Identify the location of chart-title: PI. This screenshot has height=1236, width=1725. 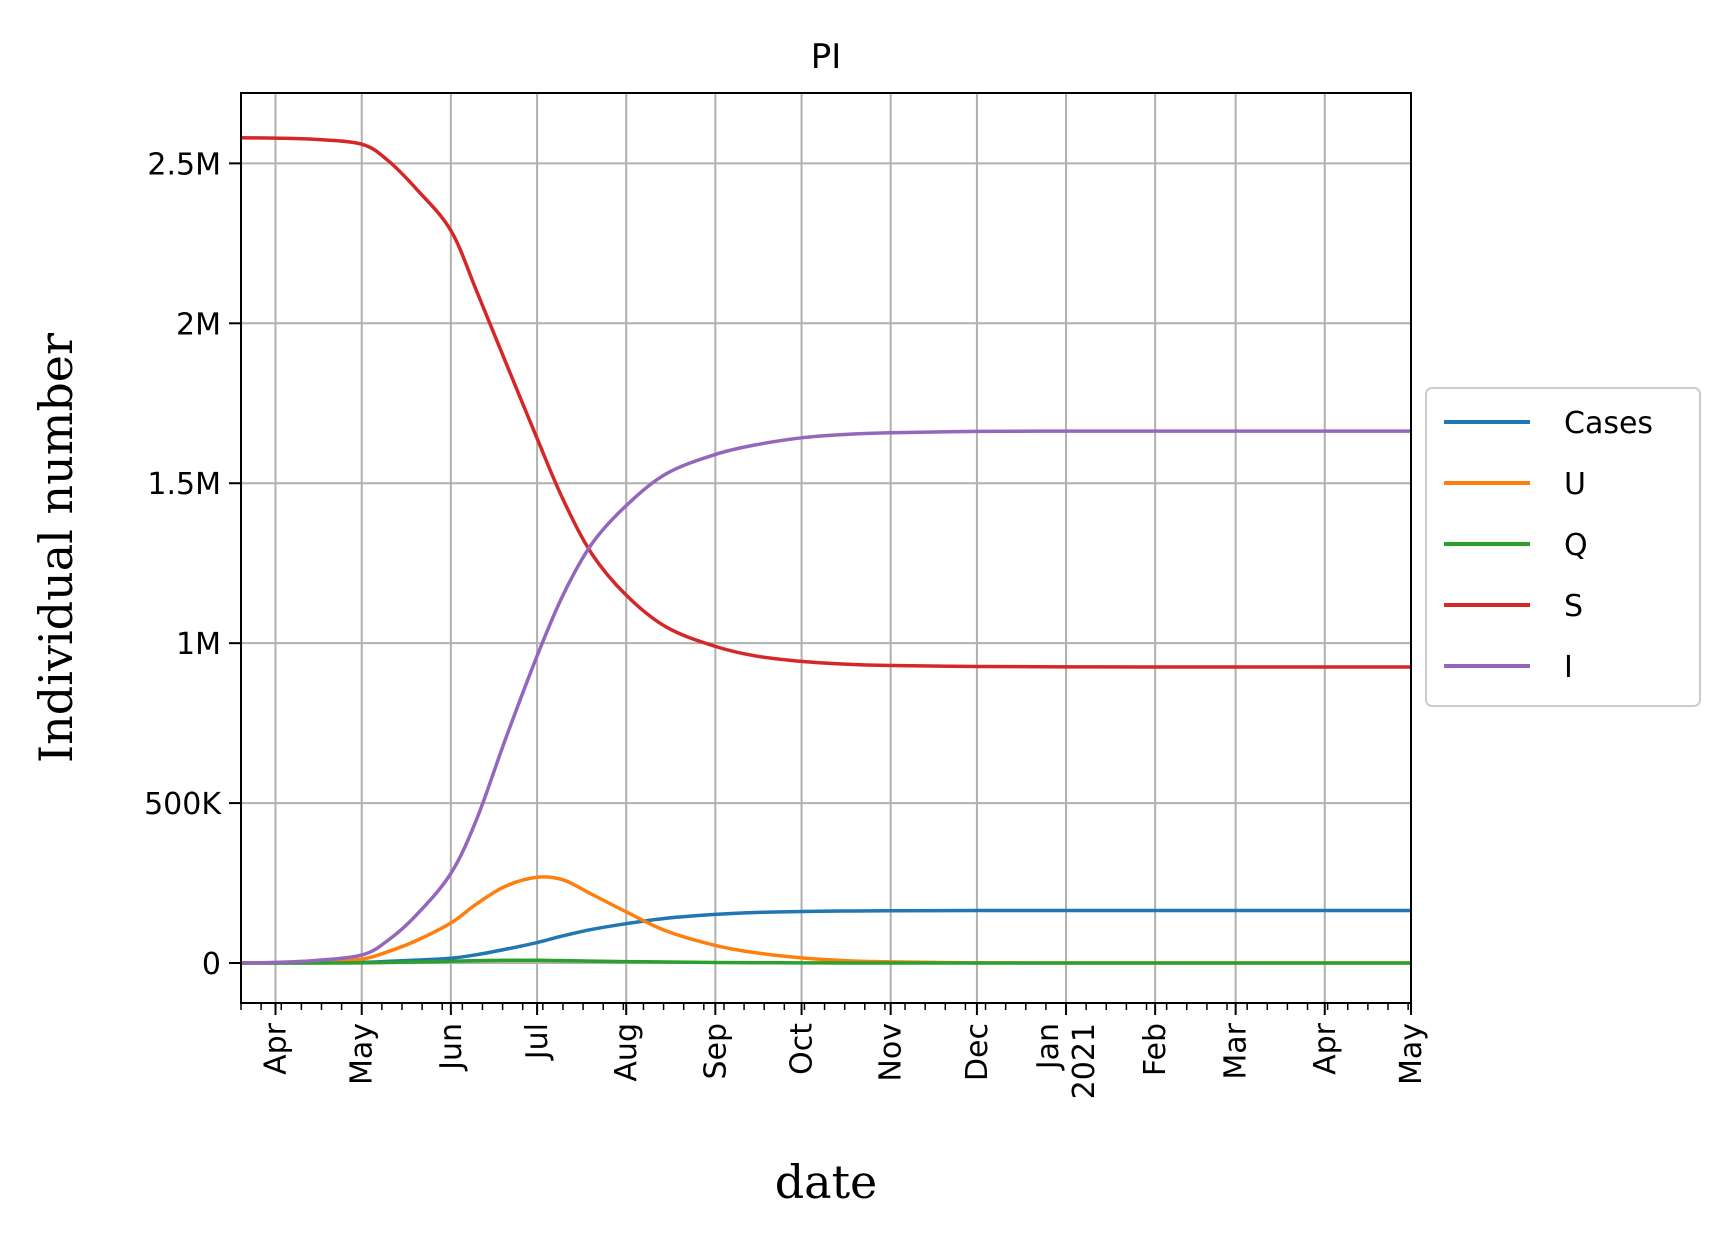
(826, 57).